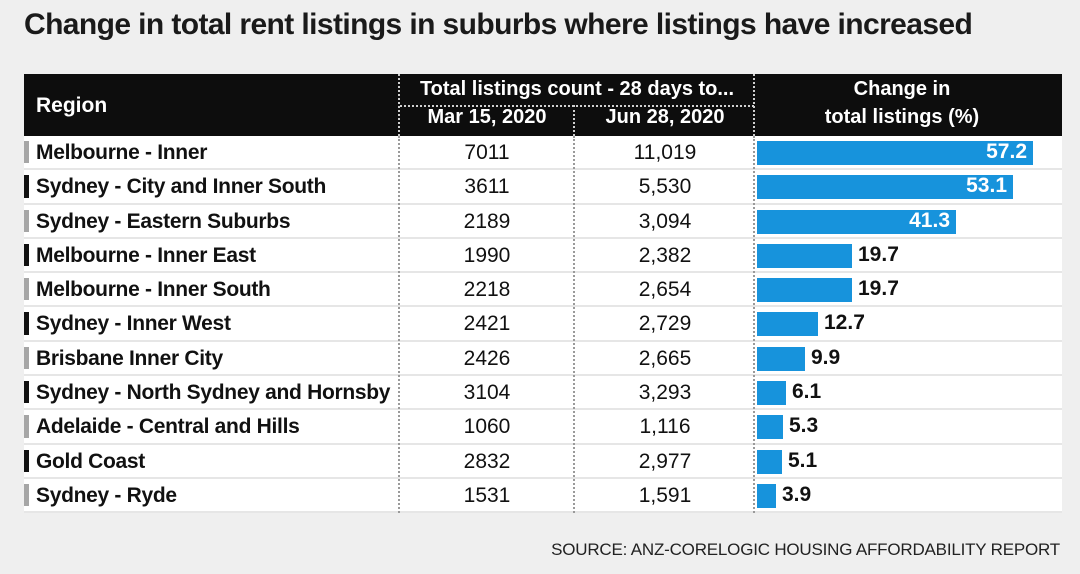 This screenshot has height=574, width=1080. Describe the element at coordinates (487, 393) in the screenshot. I see `row-mar-value: 3104` at that location.